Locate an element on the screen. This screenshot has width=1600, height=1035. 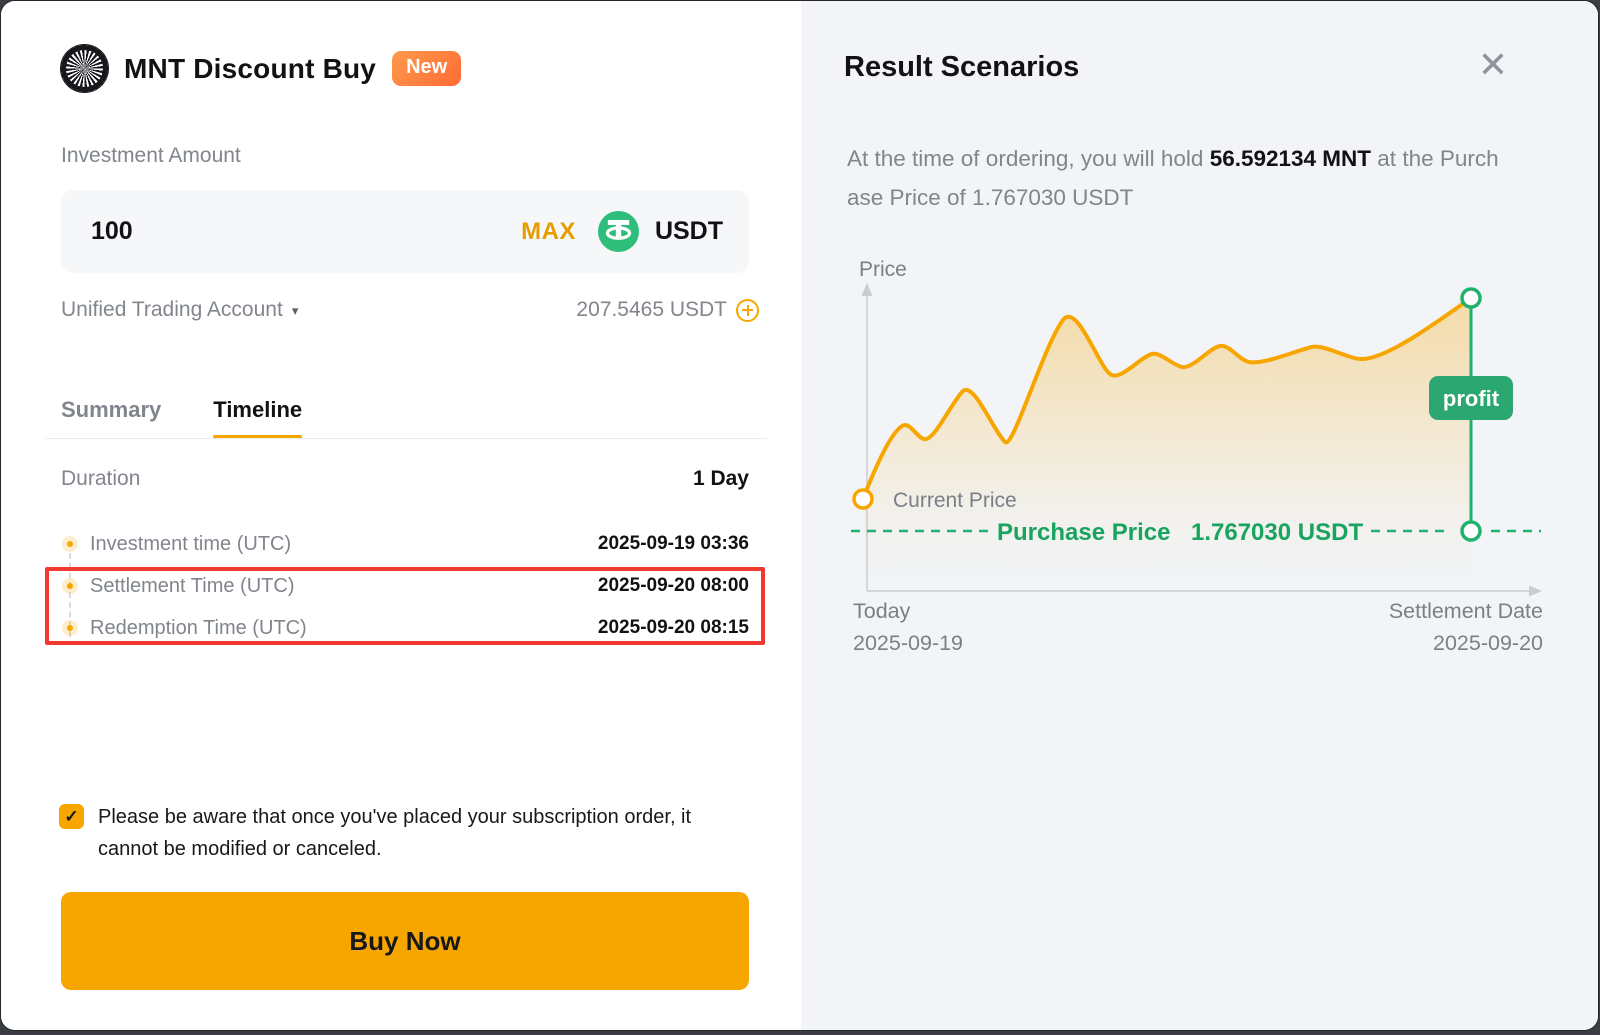
y-axis-label: Price is located at coordinates (883, 269).